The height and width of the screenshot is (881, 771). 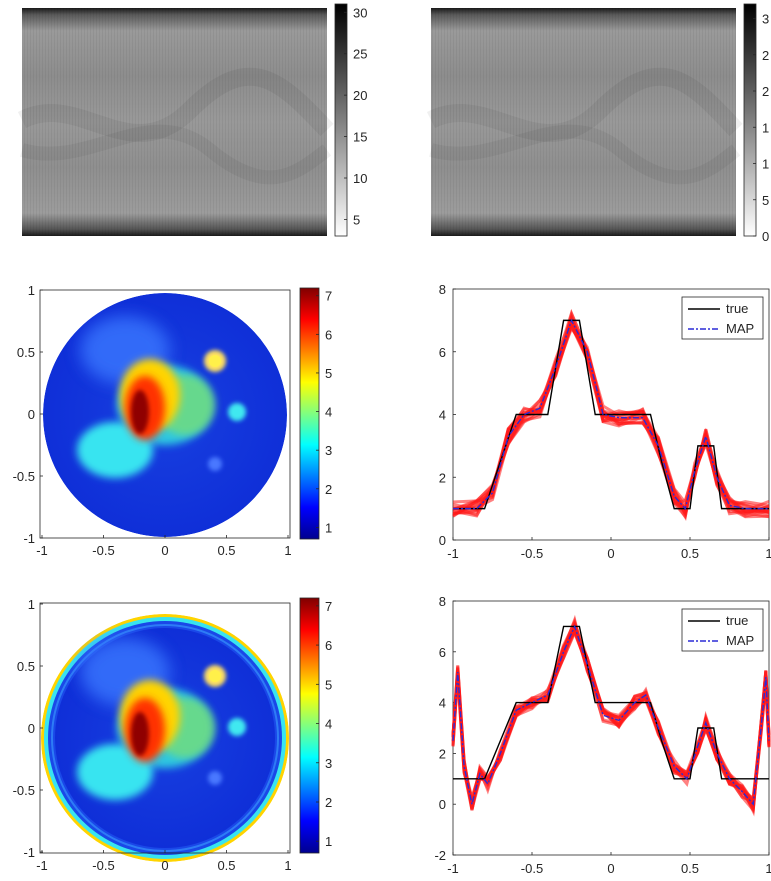 What do you see at coordinates (584, 104) in the screenshot?
I see `sinogram-right-trace` at bounding box center [584, 104].